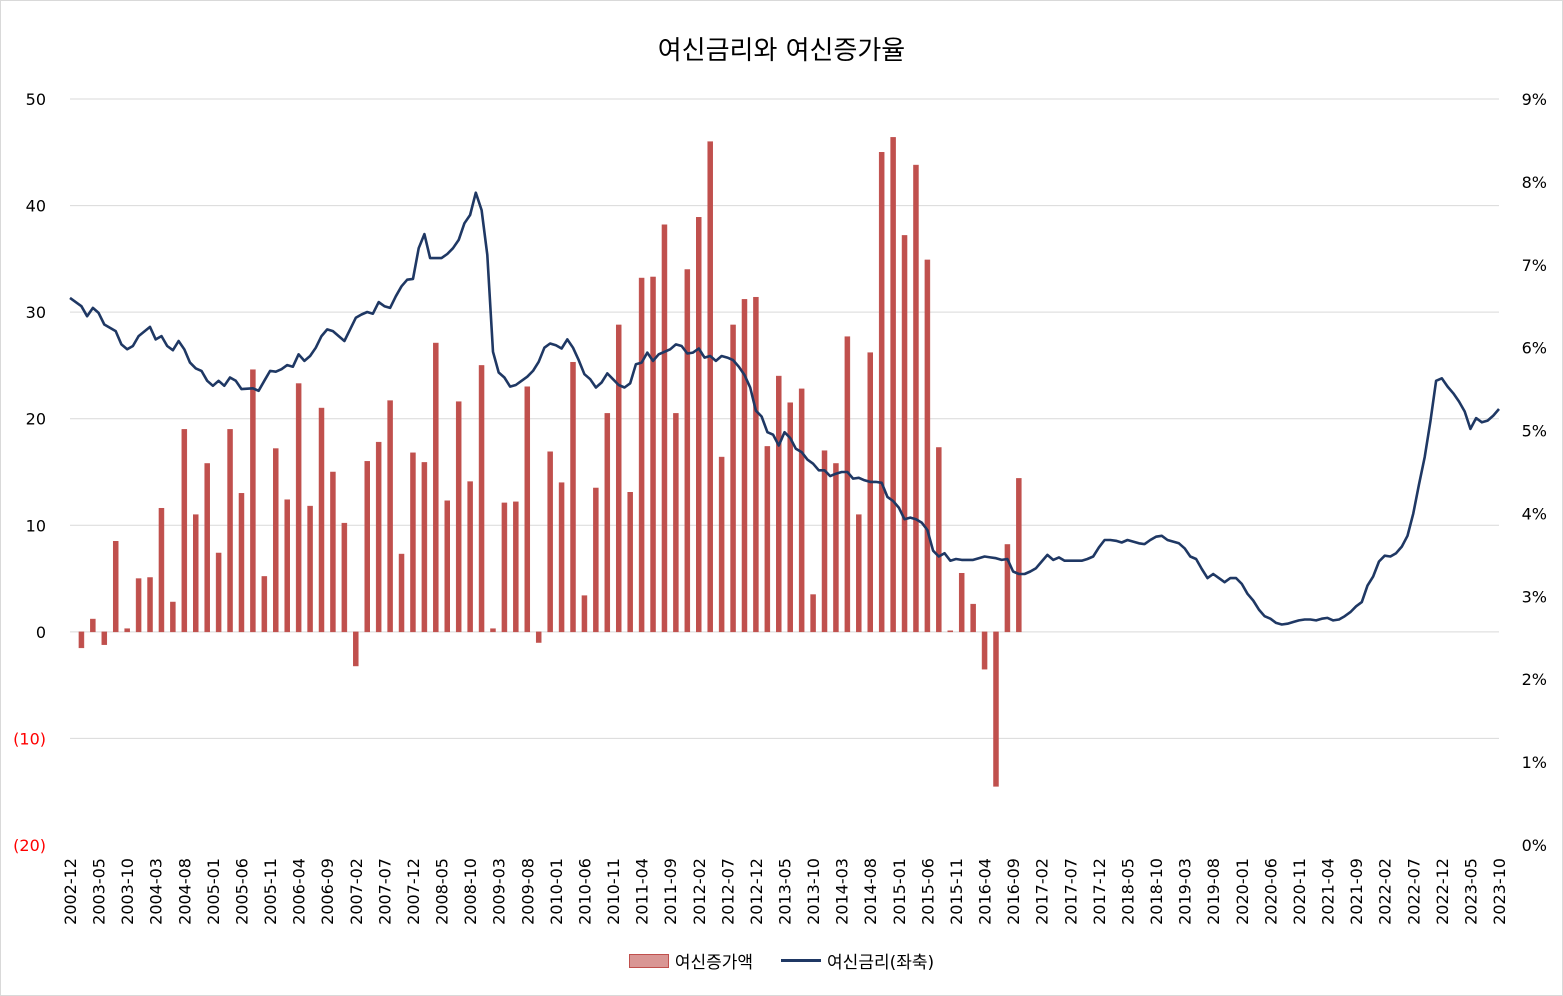 This screenshot has height=996, width=1563. I want to click on x-tick-label: 2019-03, so click(1185, 891).